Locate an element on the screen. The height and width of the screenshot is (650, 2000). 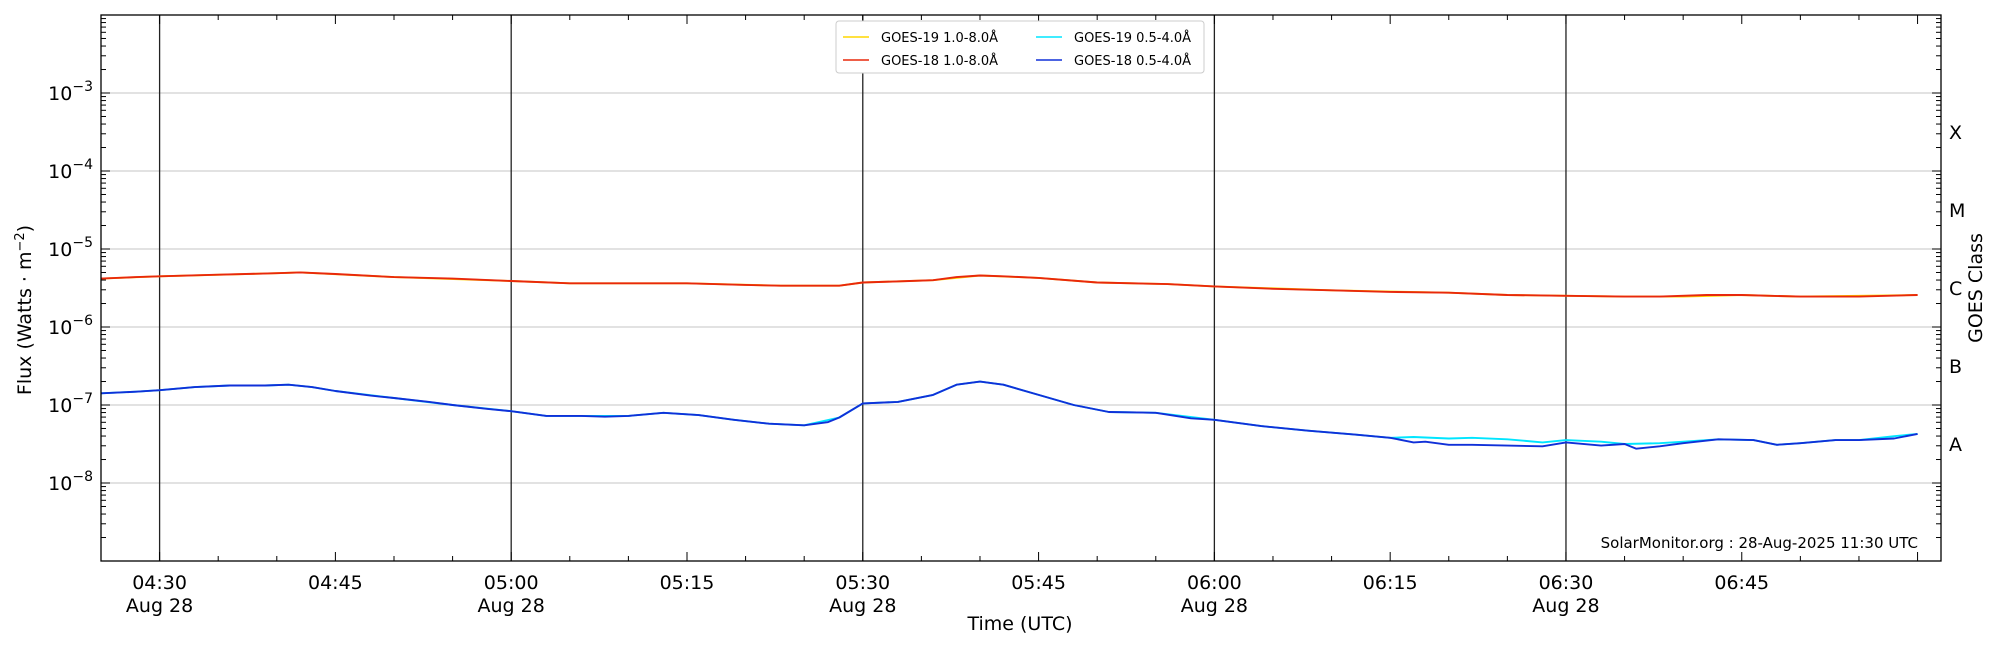
watermark: SolarMonitor.org : 28-Aug-2025 11:30 UTC is located at coordinates (1759, 543).